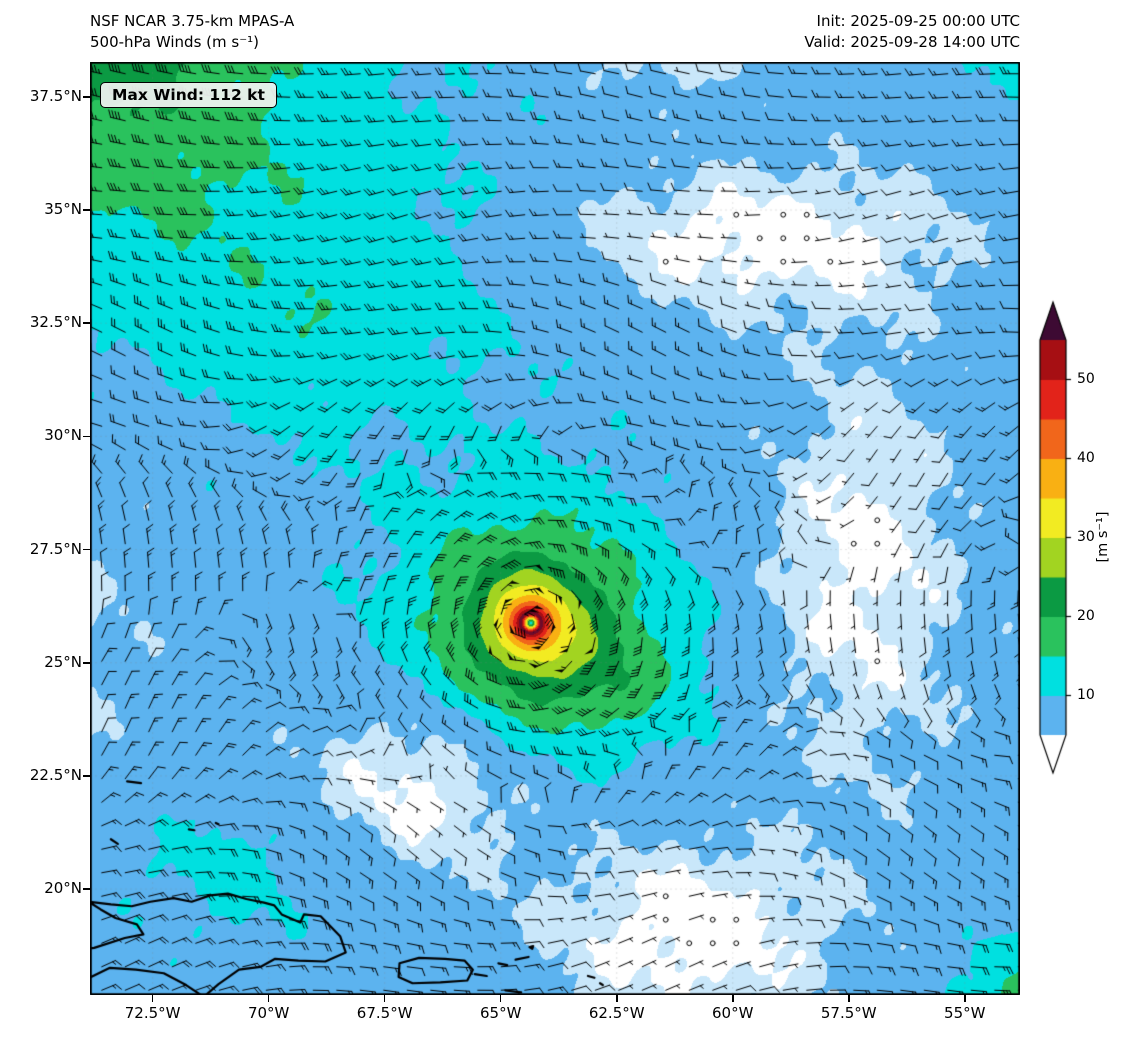  What do you see at coordinates (1086, 536) in the screenshot?
I see `colorbar-tick-label: 30` at bounding box center [1086, 536].